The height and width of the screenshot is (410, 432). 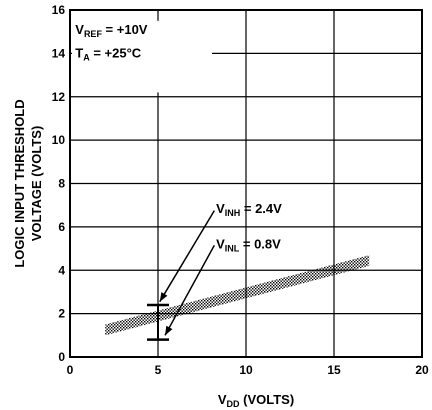 What do you see at coordinates (86, 58) in the screenshot?
I see `condition-ta-sub: A` at bounding box center [86, 58].